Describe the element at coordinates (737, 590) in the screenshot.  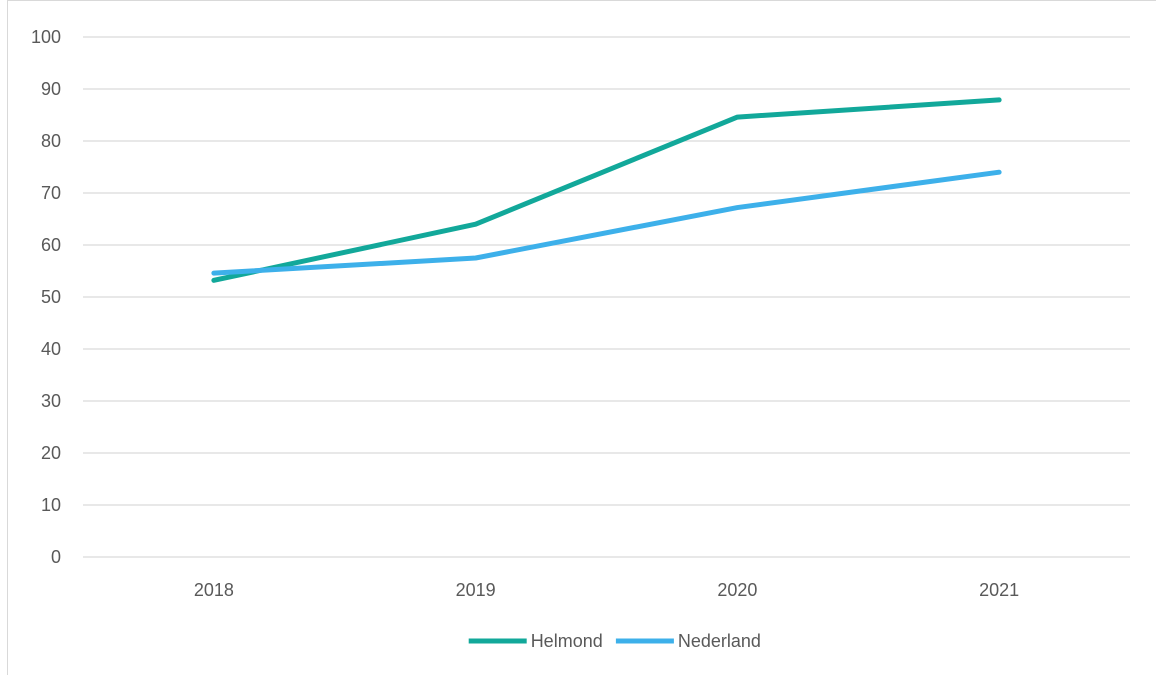
I see `x-tick-label: 2020` at that location.